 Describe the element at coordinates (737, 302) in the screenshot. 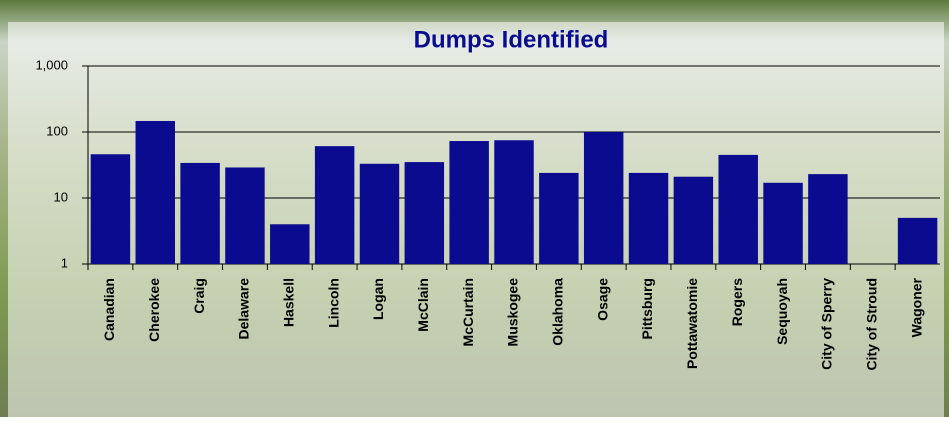

I see `x-tick-label: Rogers` at that location.